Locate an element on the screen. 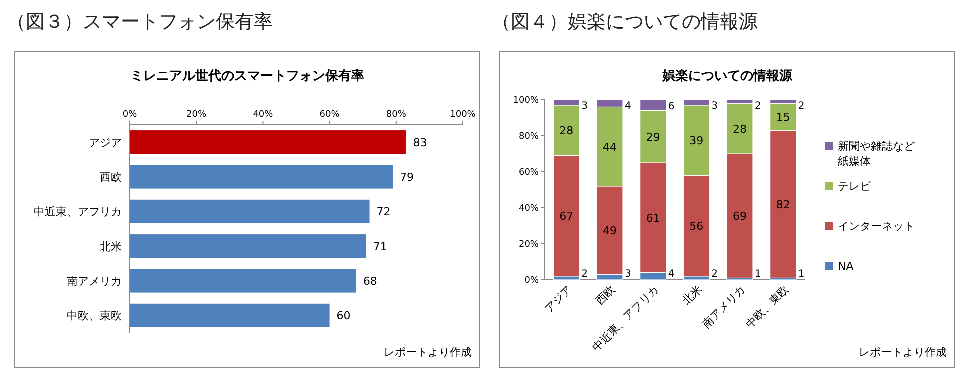 This screenshot has height=375, width=966. x-tick-label: 北米 is located at coordinates (692, 295).